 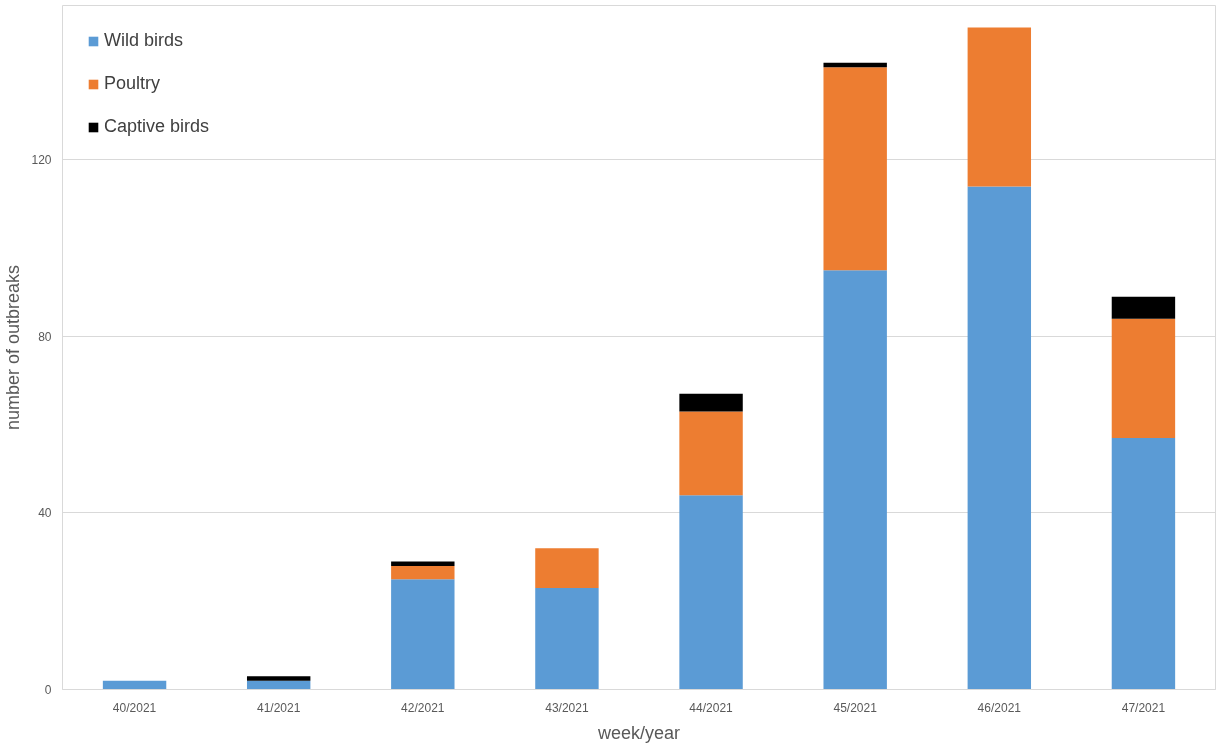 What do you see at coordinates (423, 707) in the screenshot?
I see `x-tick-label: 42/2021` at bounding box center [423, 707].